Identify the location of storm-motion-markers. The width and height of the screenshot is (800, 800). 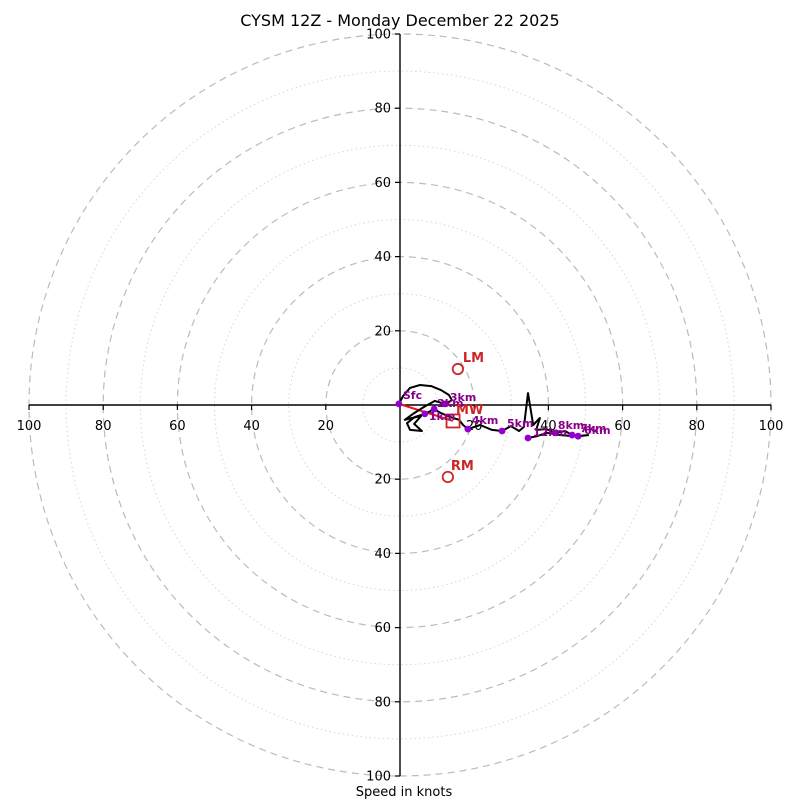
(452, 423).